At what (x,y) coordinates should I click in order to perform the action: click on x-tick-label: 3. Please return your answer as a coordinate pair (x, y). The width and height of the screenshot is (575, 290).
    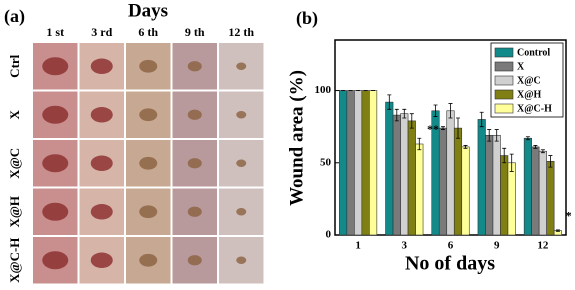
    Looking at the image, I should click on (405, 246).